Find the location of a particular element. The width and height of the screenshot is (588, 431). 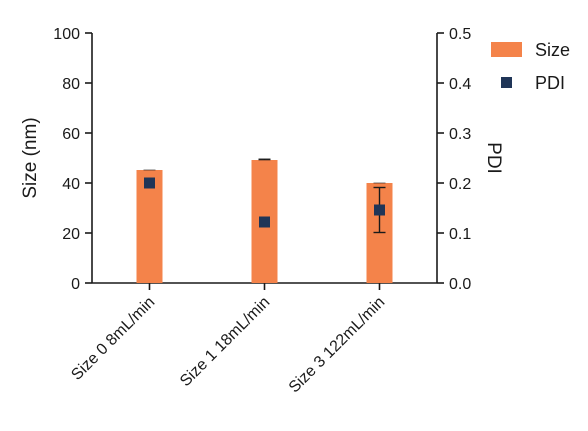

points-group is located at coordinates (265, 205).